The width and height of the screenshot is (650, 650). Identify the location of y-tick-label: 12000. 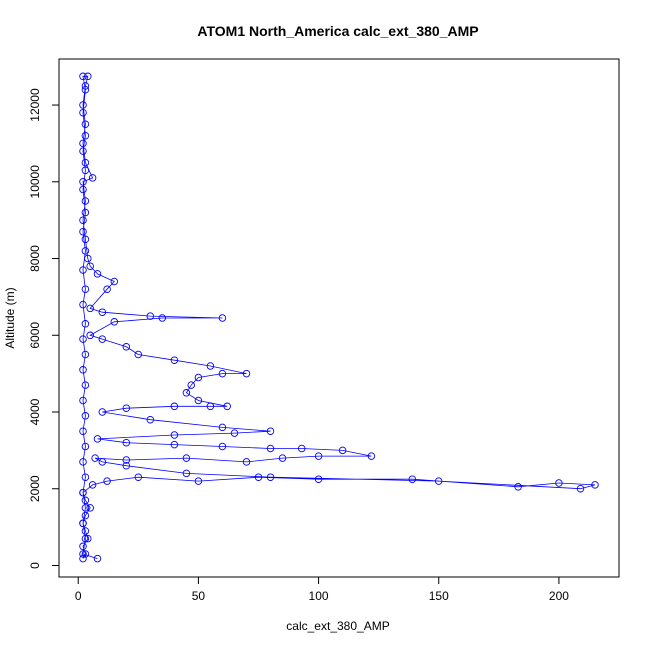
(35, 105).